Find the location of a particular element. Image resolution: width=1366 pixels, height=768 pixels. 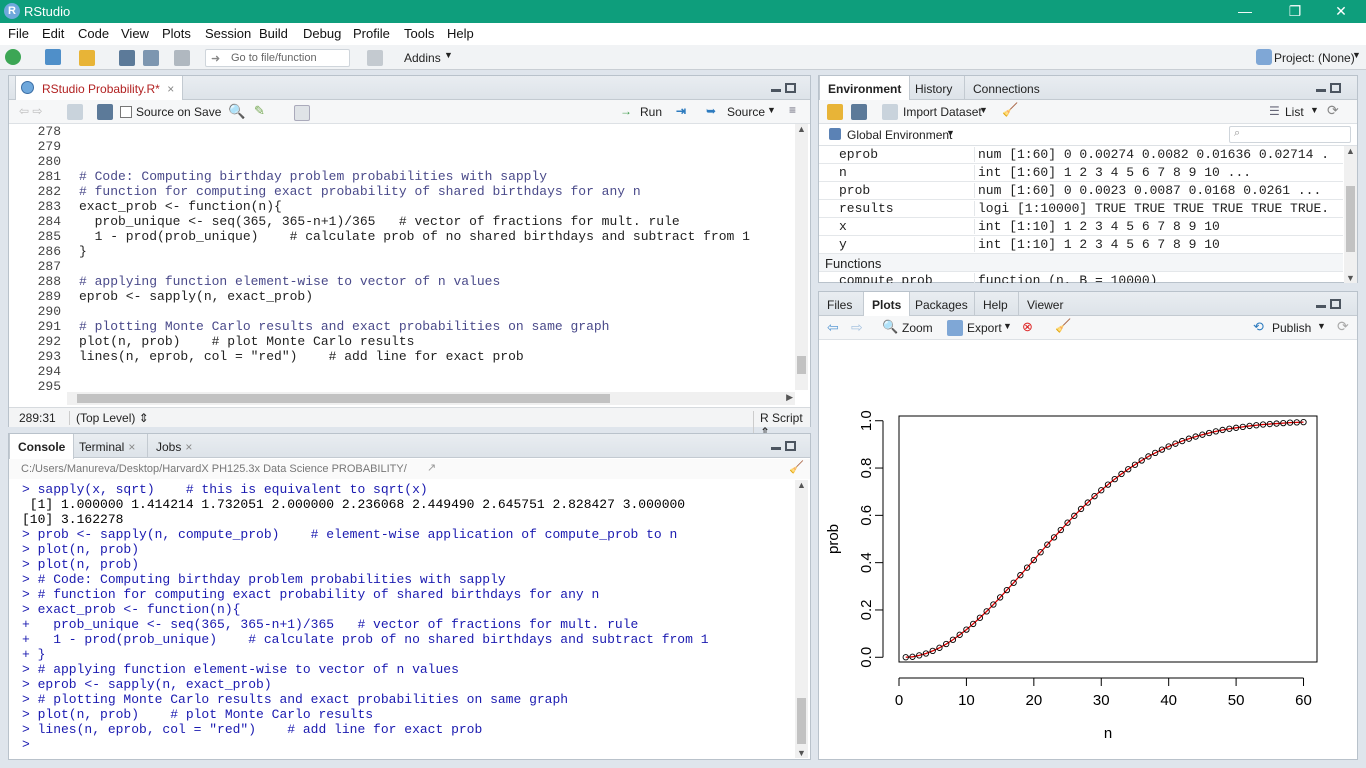

show-in-window-icon is located at coordinates (75, 112).